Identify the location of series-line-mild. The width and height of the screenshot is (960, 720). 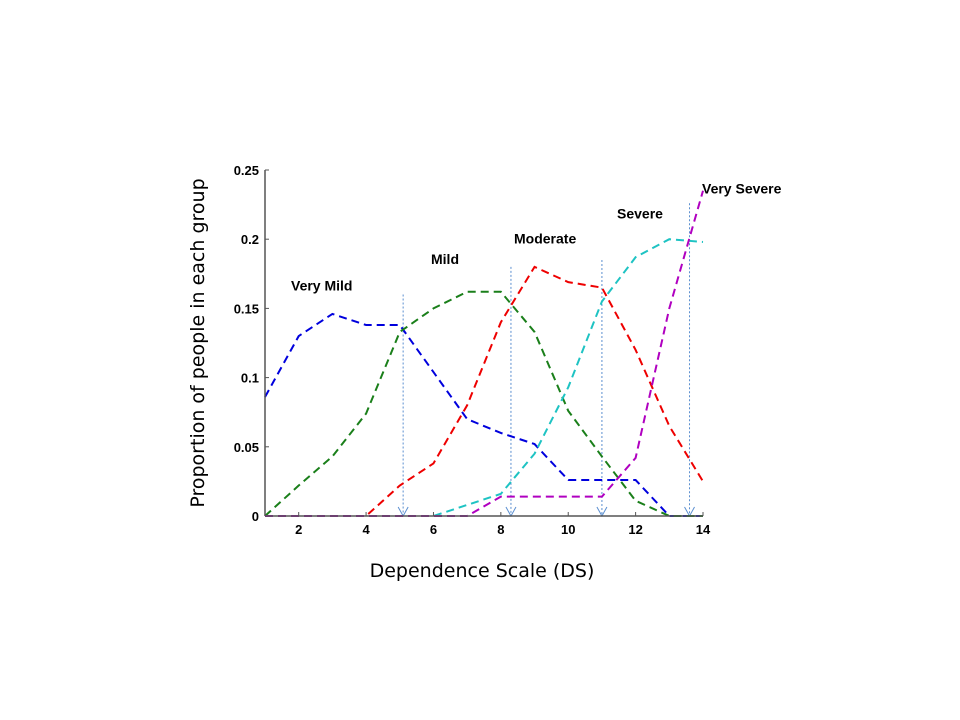
(483, 403).